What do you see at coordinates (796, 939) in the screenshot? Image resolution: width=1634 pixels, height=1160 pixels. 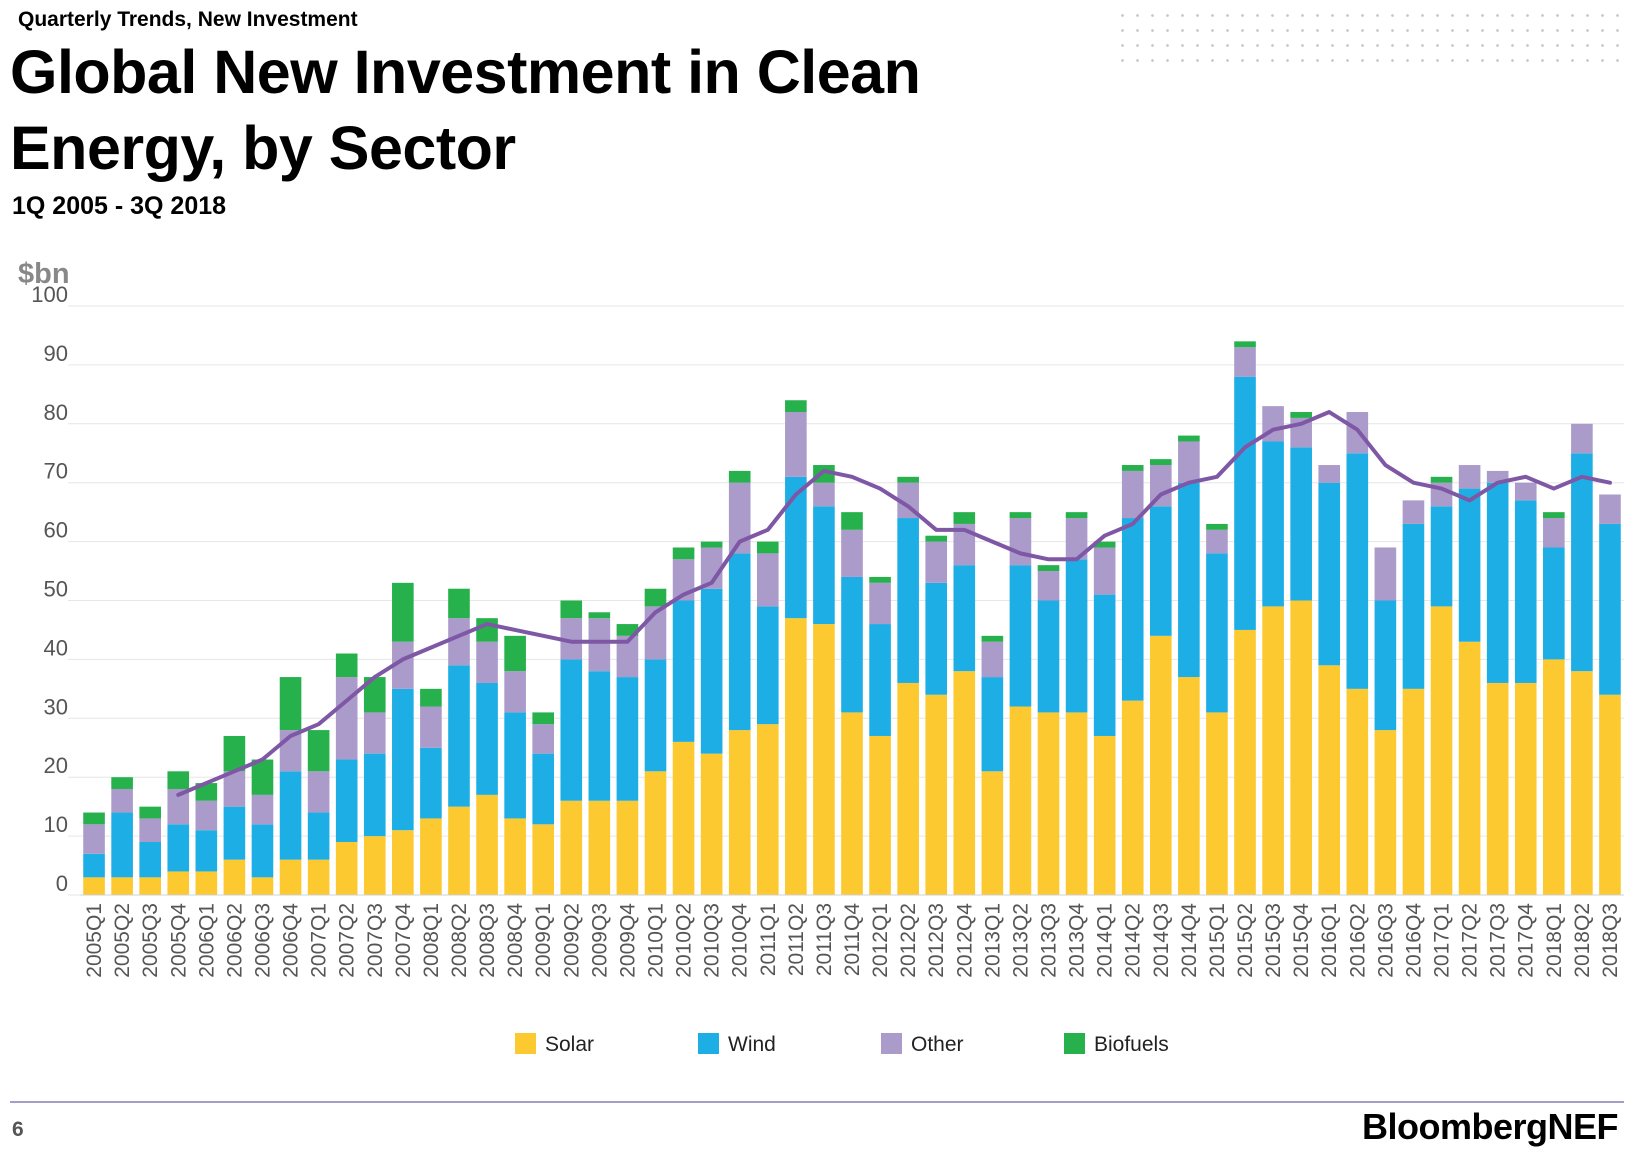 I see `x-tick-label: 2011Q2` at bounding box center [796, 939].